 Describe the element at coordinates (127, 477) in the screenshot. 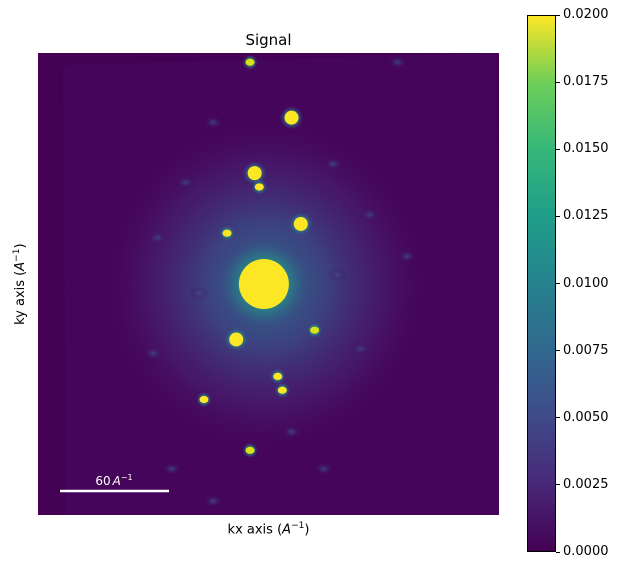

I see `scalebar-unit-exp: −1` at that location.